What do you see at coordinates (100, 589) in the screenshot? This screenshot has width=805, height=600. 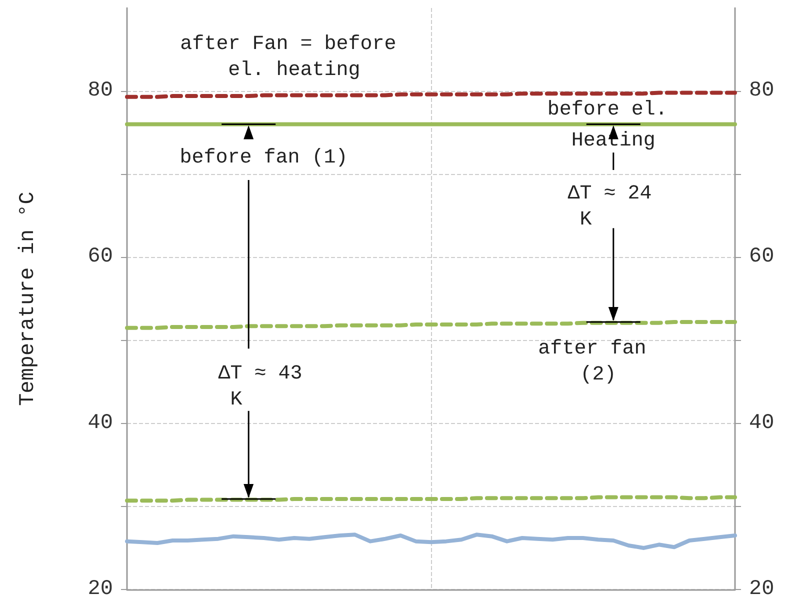 I see `y-tick-label: 20` at bounding box center [100, 589].